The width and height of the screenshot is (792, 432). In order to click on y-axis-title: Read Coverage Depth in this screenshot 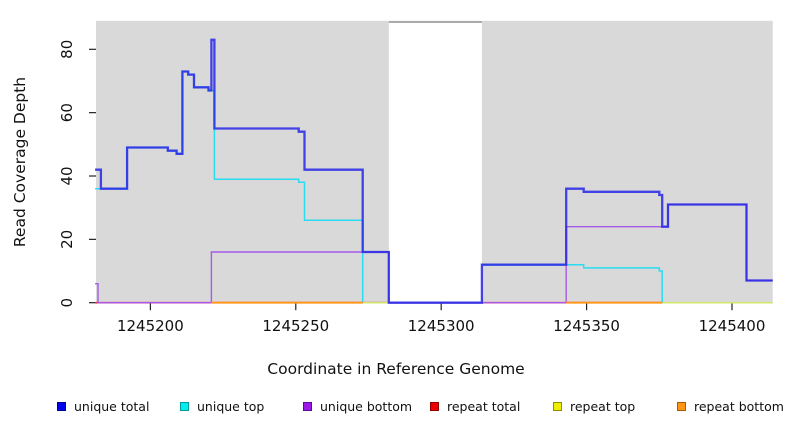, I will do `click(20, 162)`.